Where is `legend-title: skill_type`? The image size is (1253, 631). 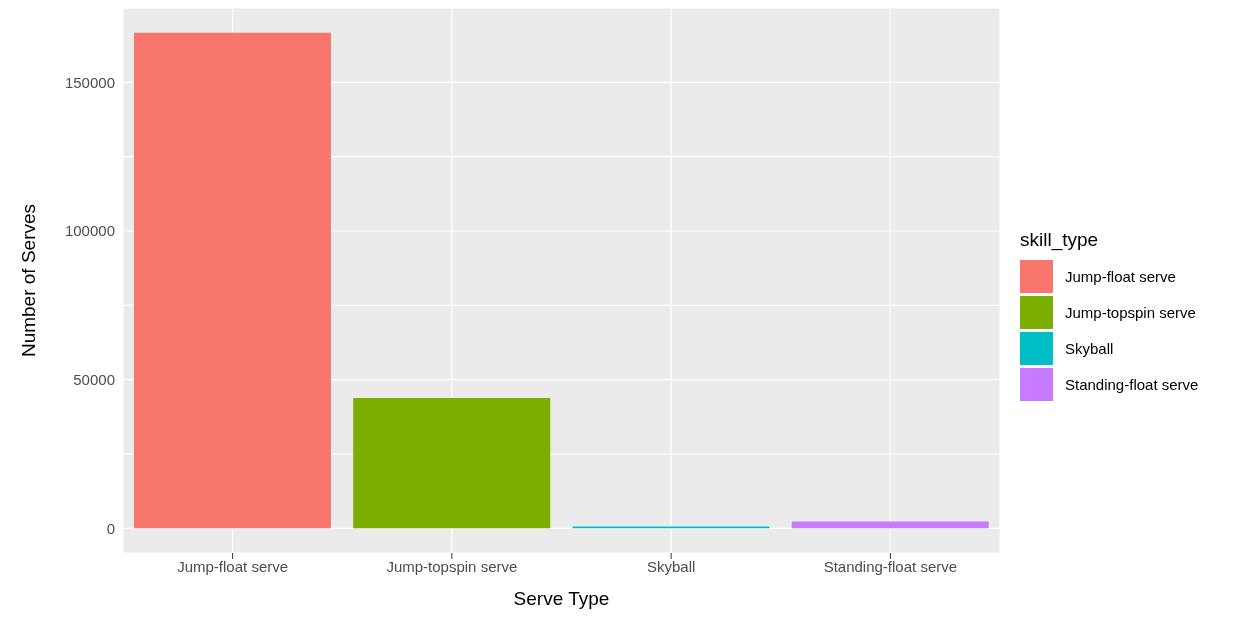 legend-title: skill_type is located at coordinates (1060, 239).